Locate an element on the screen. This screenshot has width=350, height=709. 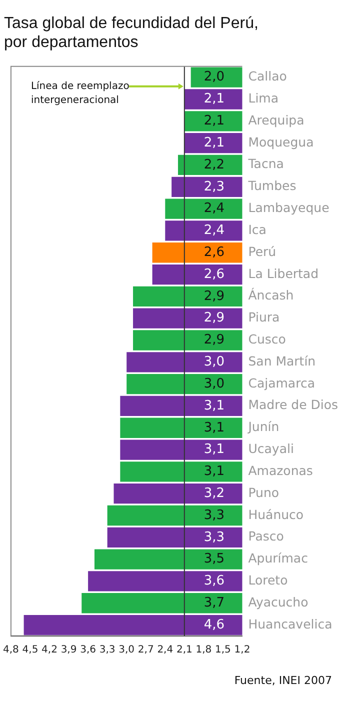
x-tick-label: 3,0 is located at coordinates (126, 650).